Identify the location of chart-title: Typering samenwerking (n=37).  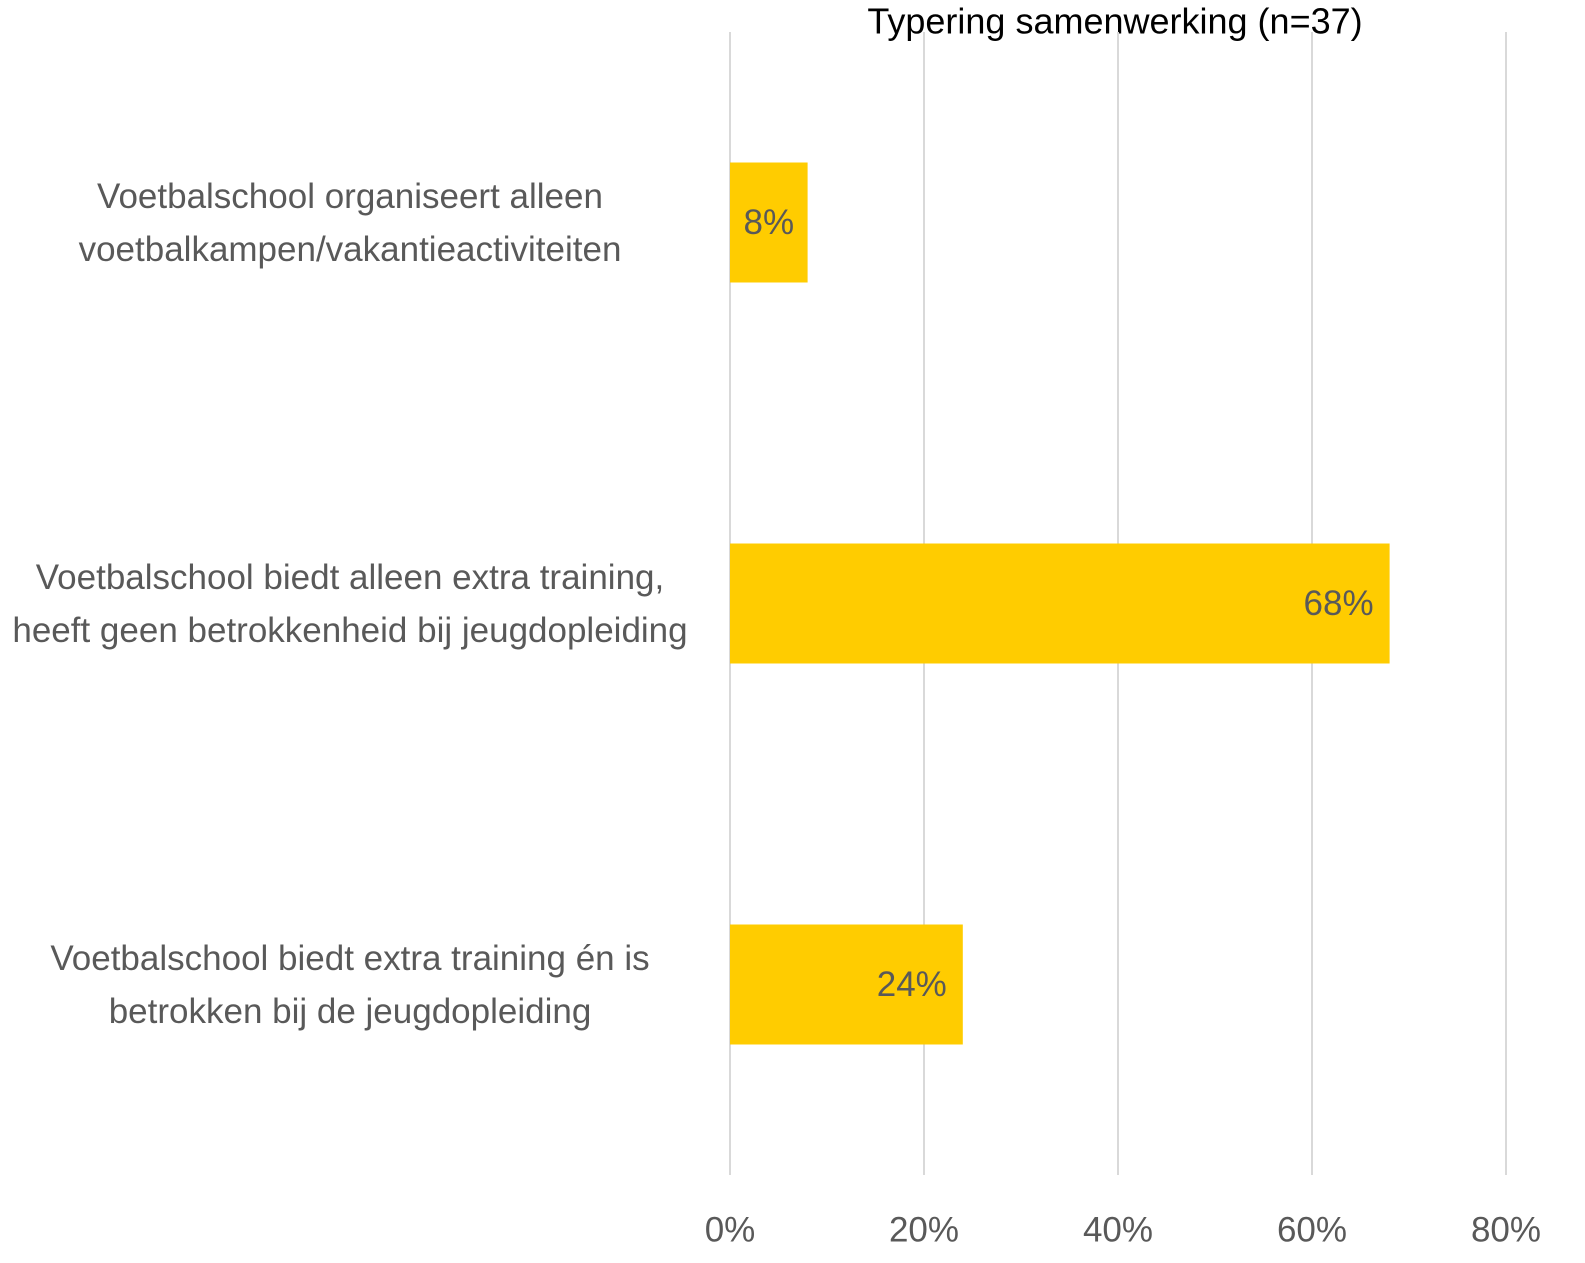
(1114, 21).